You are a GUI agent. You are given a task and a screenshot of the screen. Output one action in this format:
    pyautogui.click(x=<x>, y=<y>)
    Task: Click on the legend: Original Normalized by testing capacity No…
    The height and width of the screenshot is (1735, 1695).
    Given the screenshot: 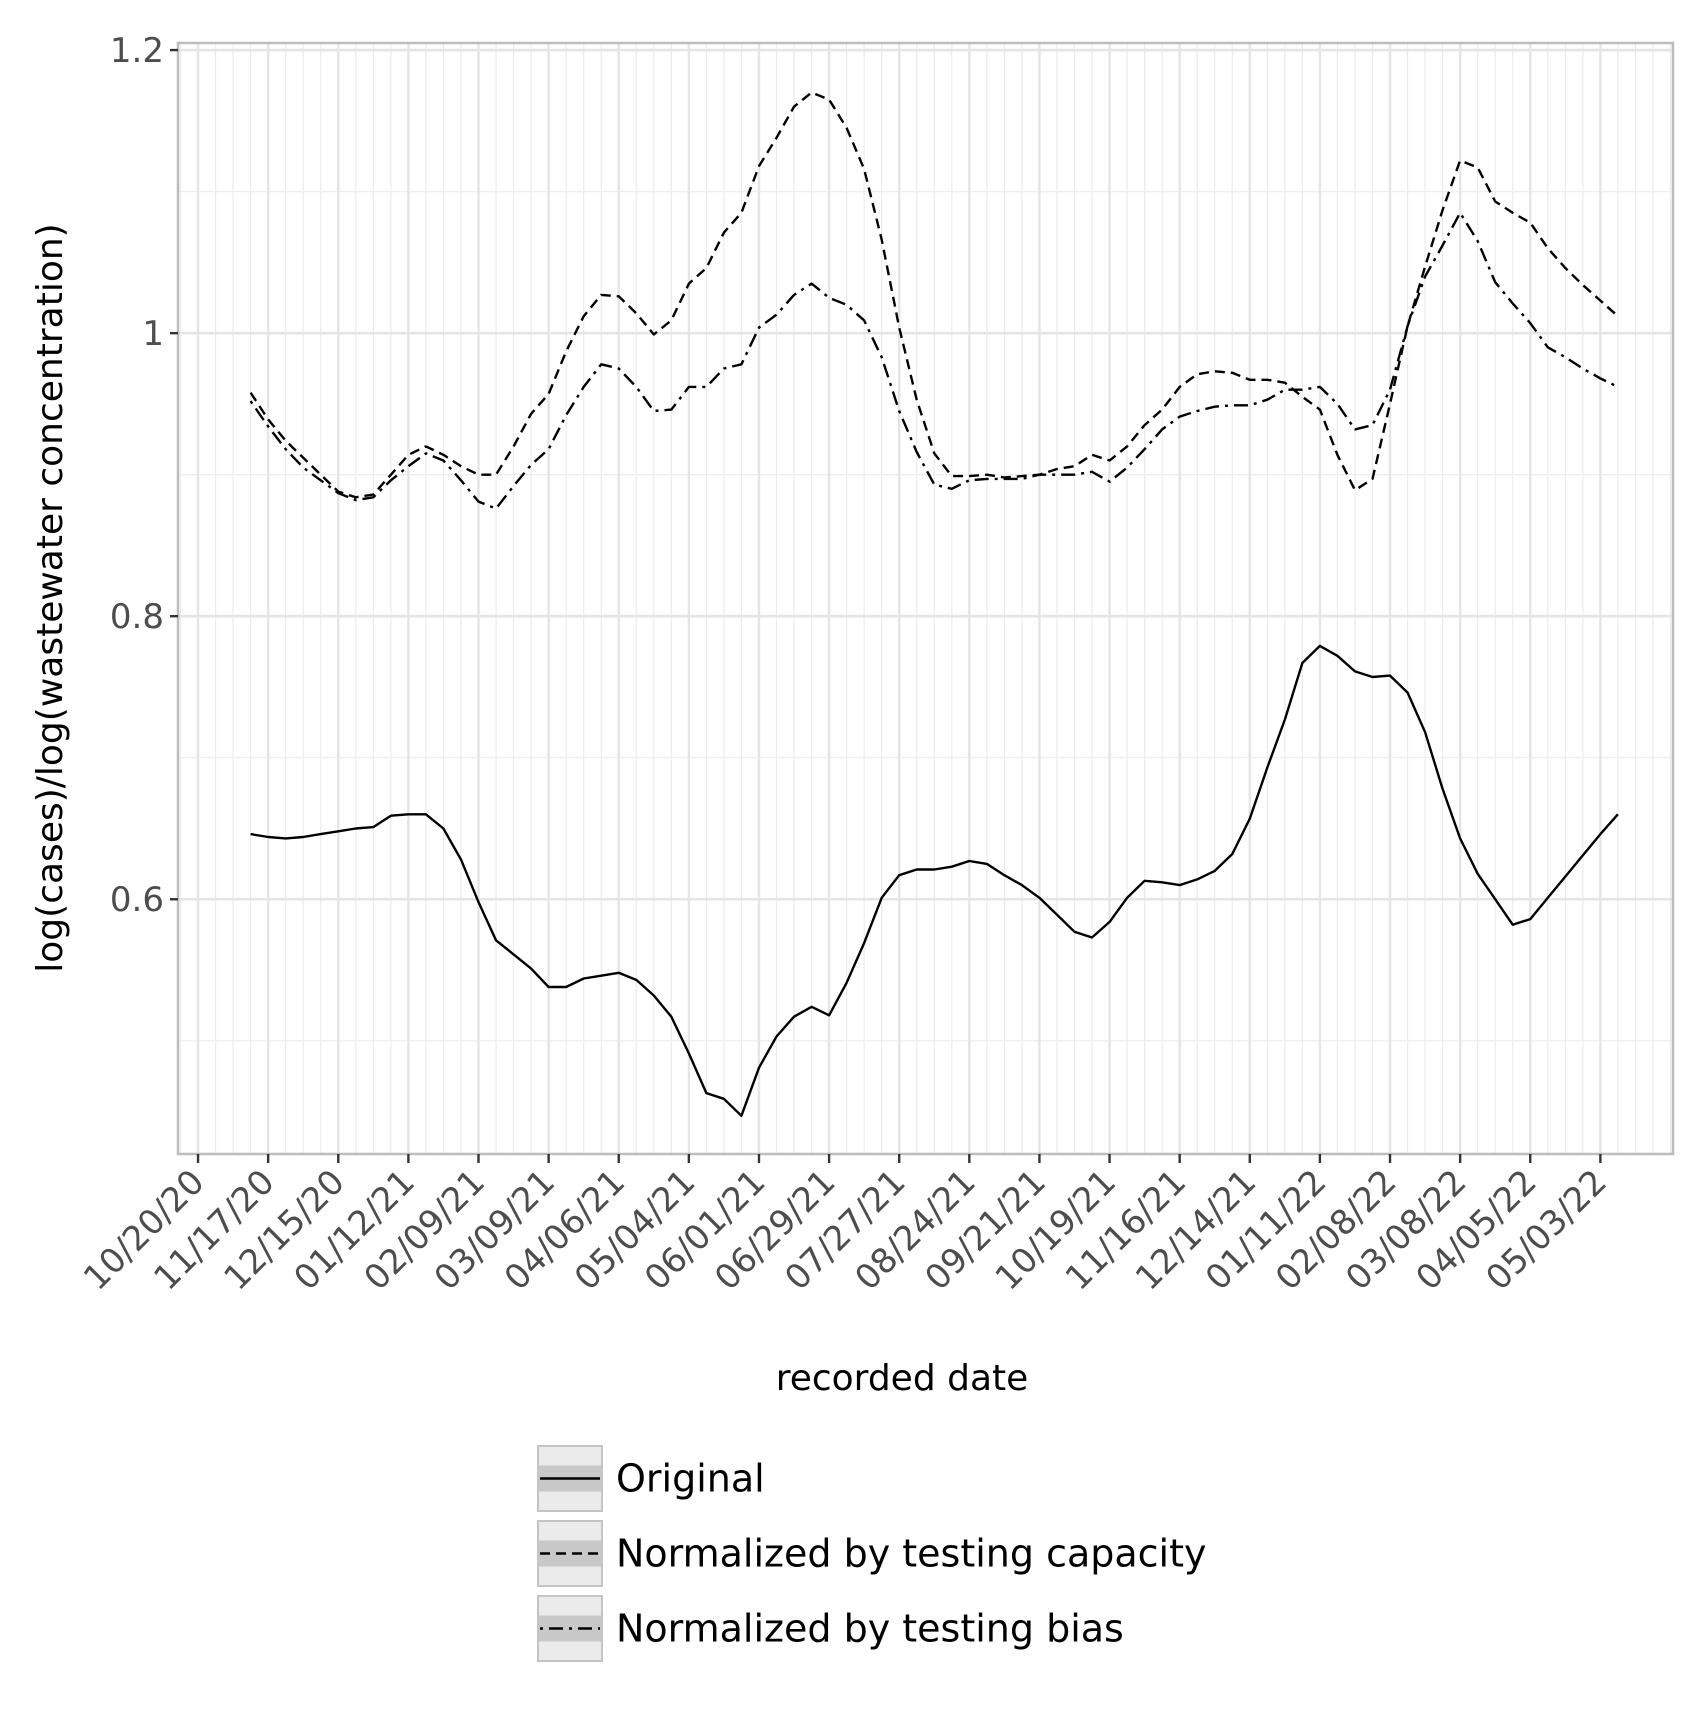 What is the action you would take?
    pyautogui.click(x=872, y=1553)
    